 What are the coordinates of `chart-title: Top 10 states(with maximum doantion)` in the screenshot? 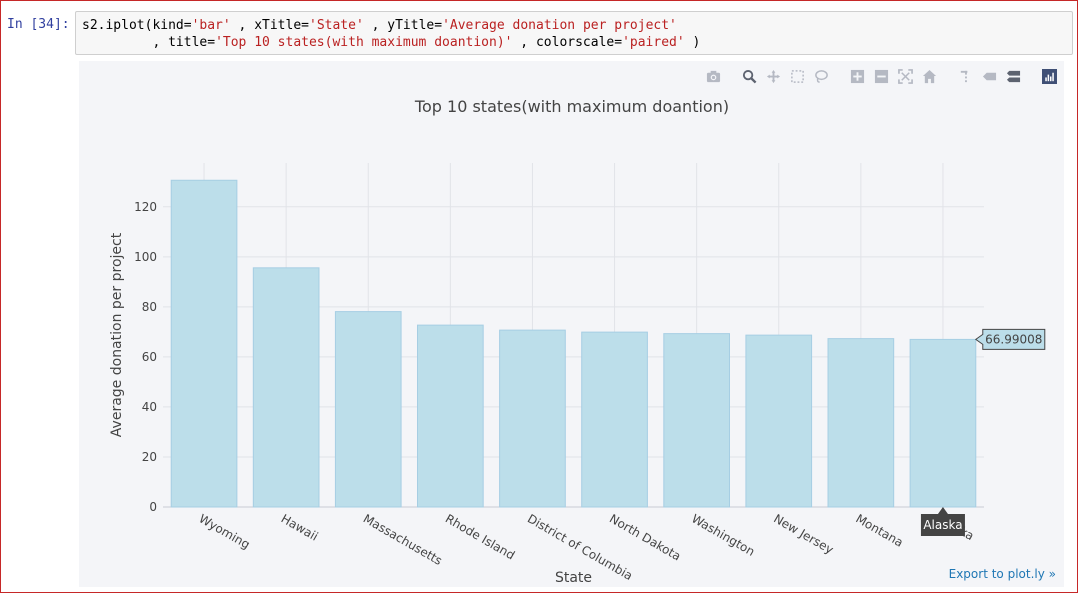 It's located at (571, 106).